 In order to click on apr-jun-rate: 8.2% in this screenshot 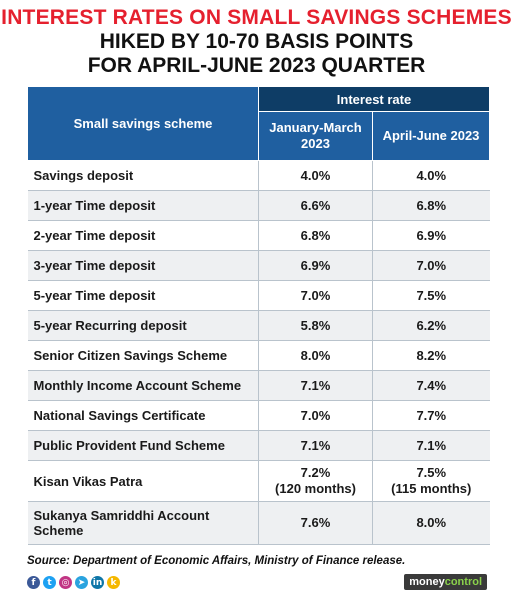, I will do `click(431, 355)`.